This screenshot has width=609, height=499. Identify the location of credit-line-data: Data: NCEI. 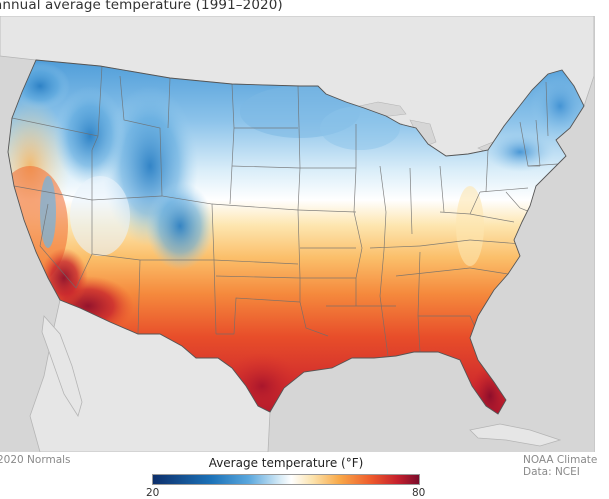
(551, 472).